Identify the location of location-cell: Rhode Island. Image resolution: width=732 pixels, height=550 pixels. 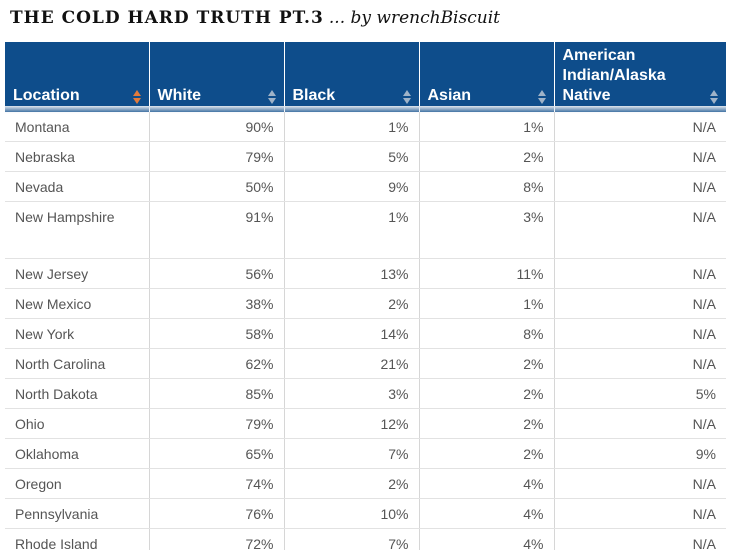
(77, 539).